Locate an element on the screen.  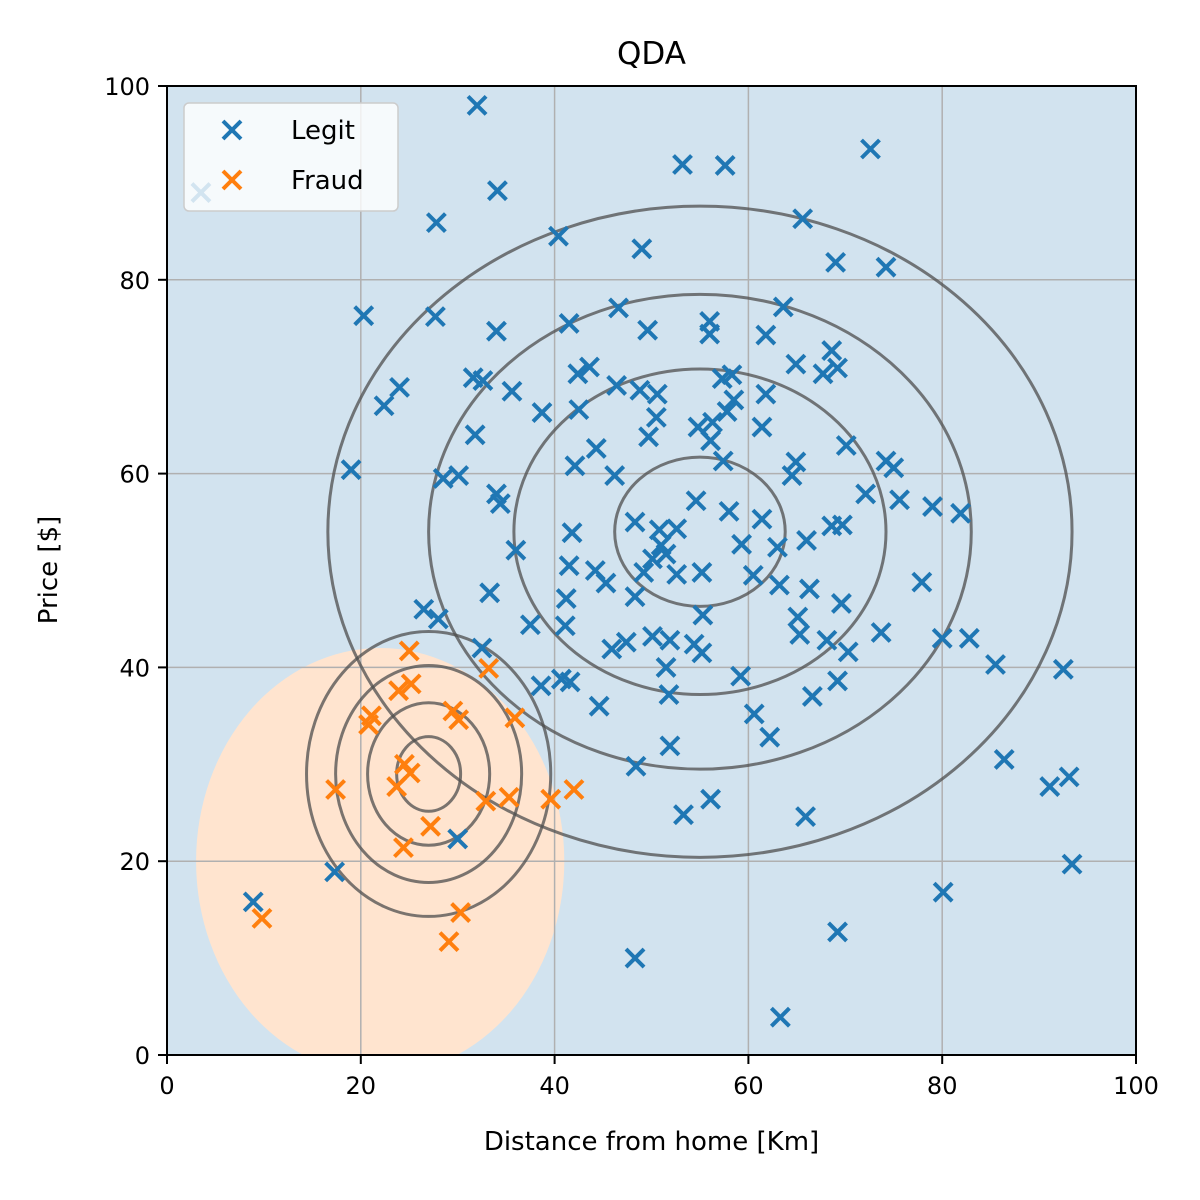
fraud-contour is located at coordinates (429, 774).